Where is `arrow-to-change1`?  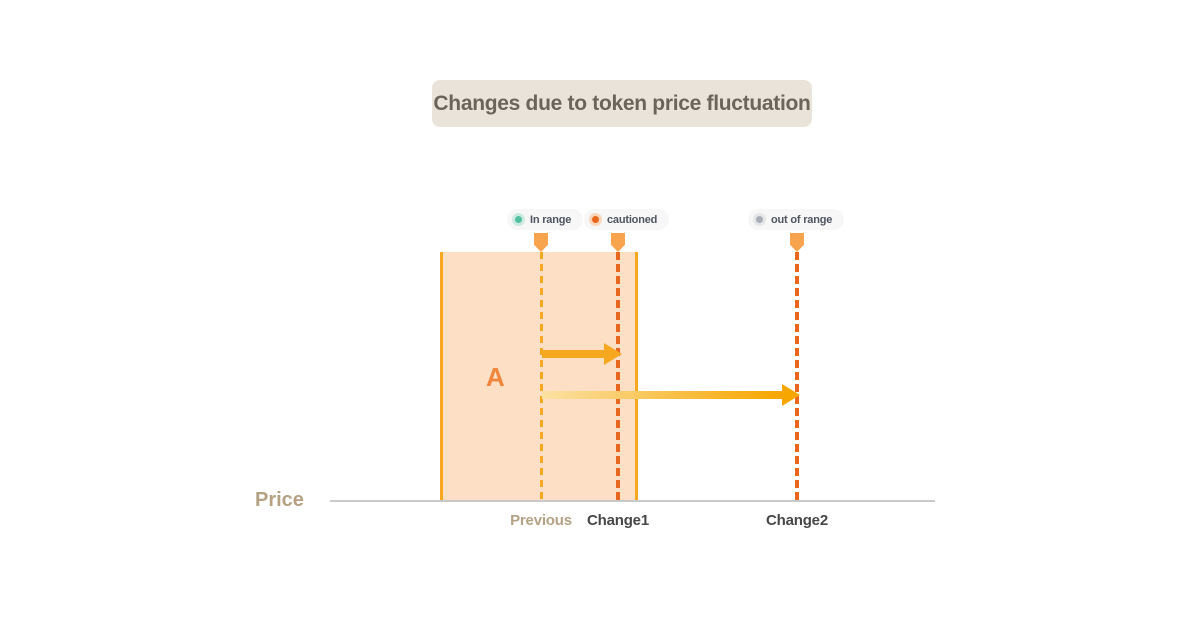
arrow-to-change1 is located at coordinates (573, 354).